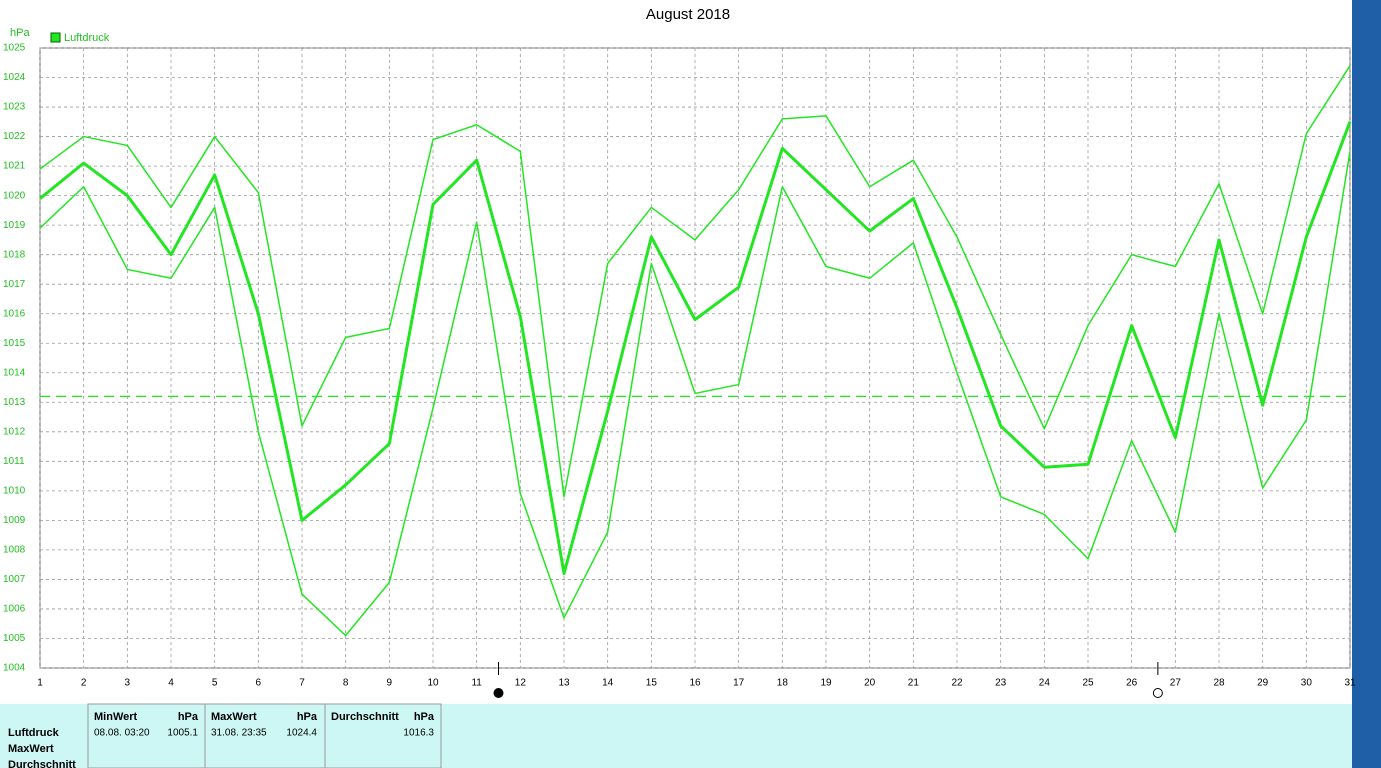 The width and height of the screenshot is (1381, 768). I want to click on x-tick-label: 4, so click(171, 683).